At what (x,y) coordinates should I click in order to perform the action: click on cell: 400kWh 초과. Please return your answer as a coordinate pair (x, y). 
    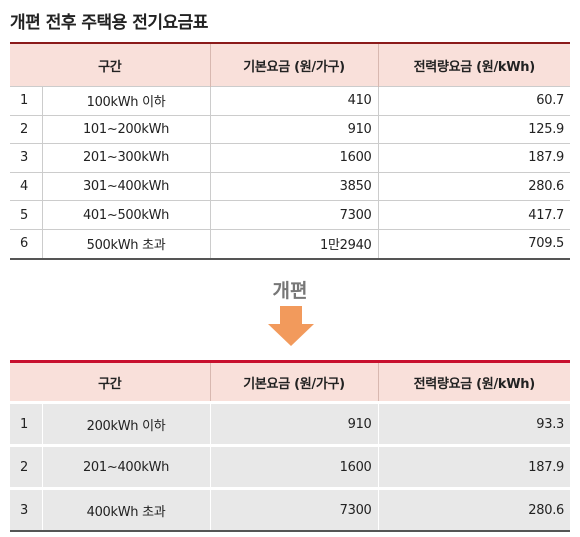
    Looking at the image, I should click on (126, 509).